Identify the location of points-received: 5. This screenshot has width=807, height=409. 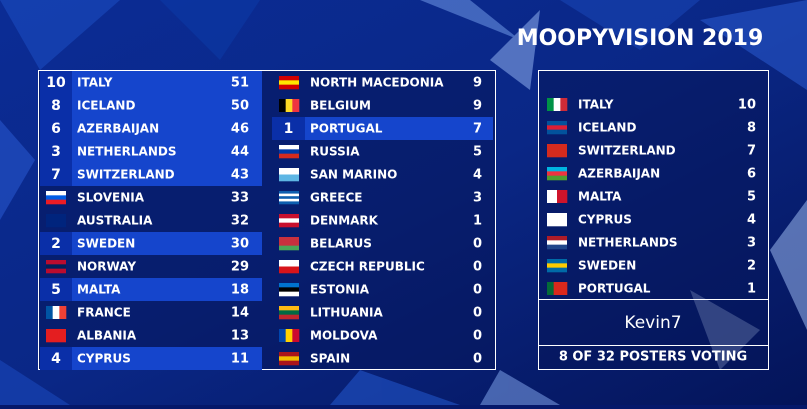
(56, 290).